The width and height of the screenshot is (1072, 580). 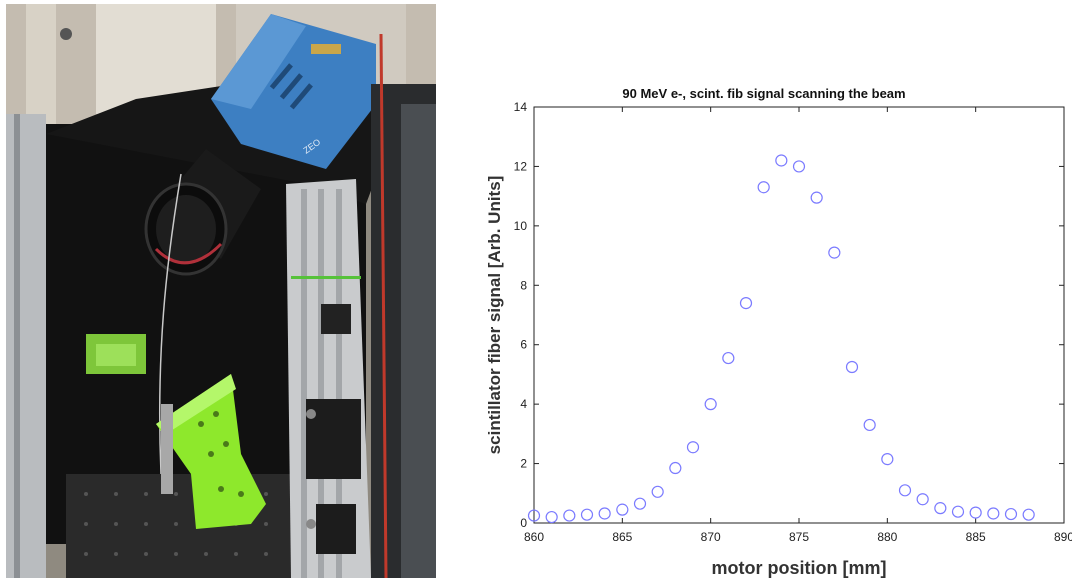 I want to click on x-axis-title: motor position [mm], so click(x=799, y=568).